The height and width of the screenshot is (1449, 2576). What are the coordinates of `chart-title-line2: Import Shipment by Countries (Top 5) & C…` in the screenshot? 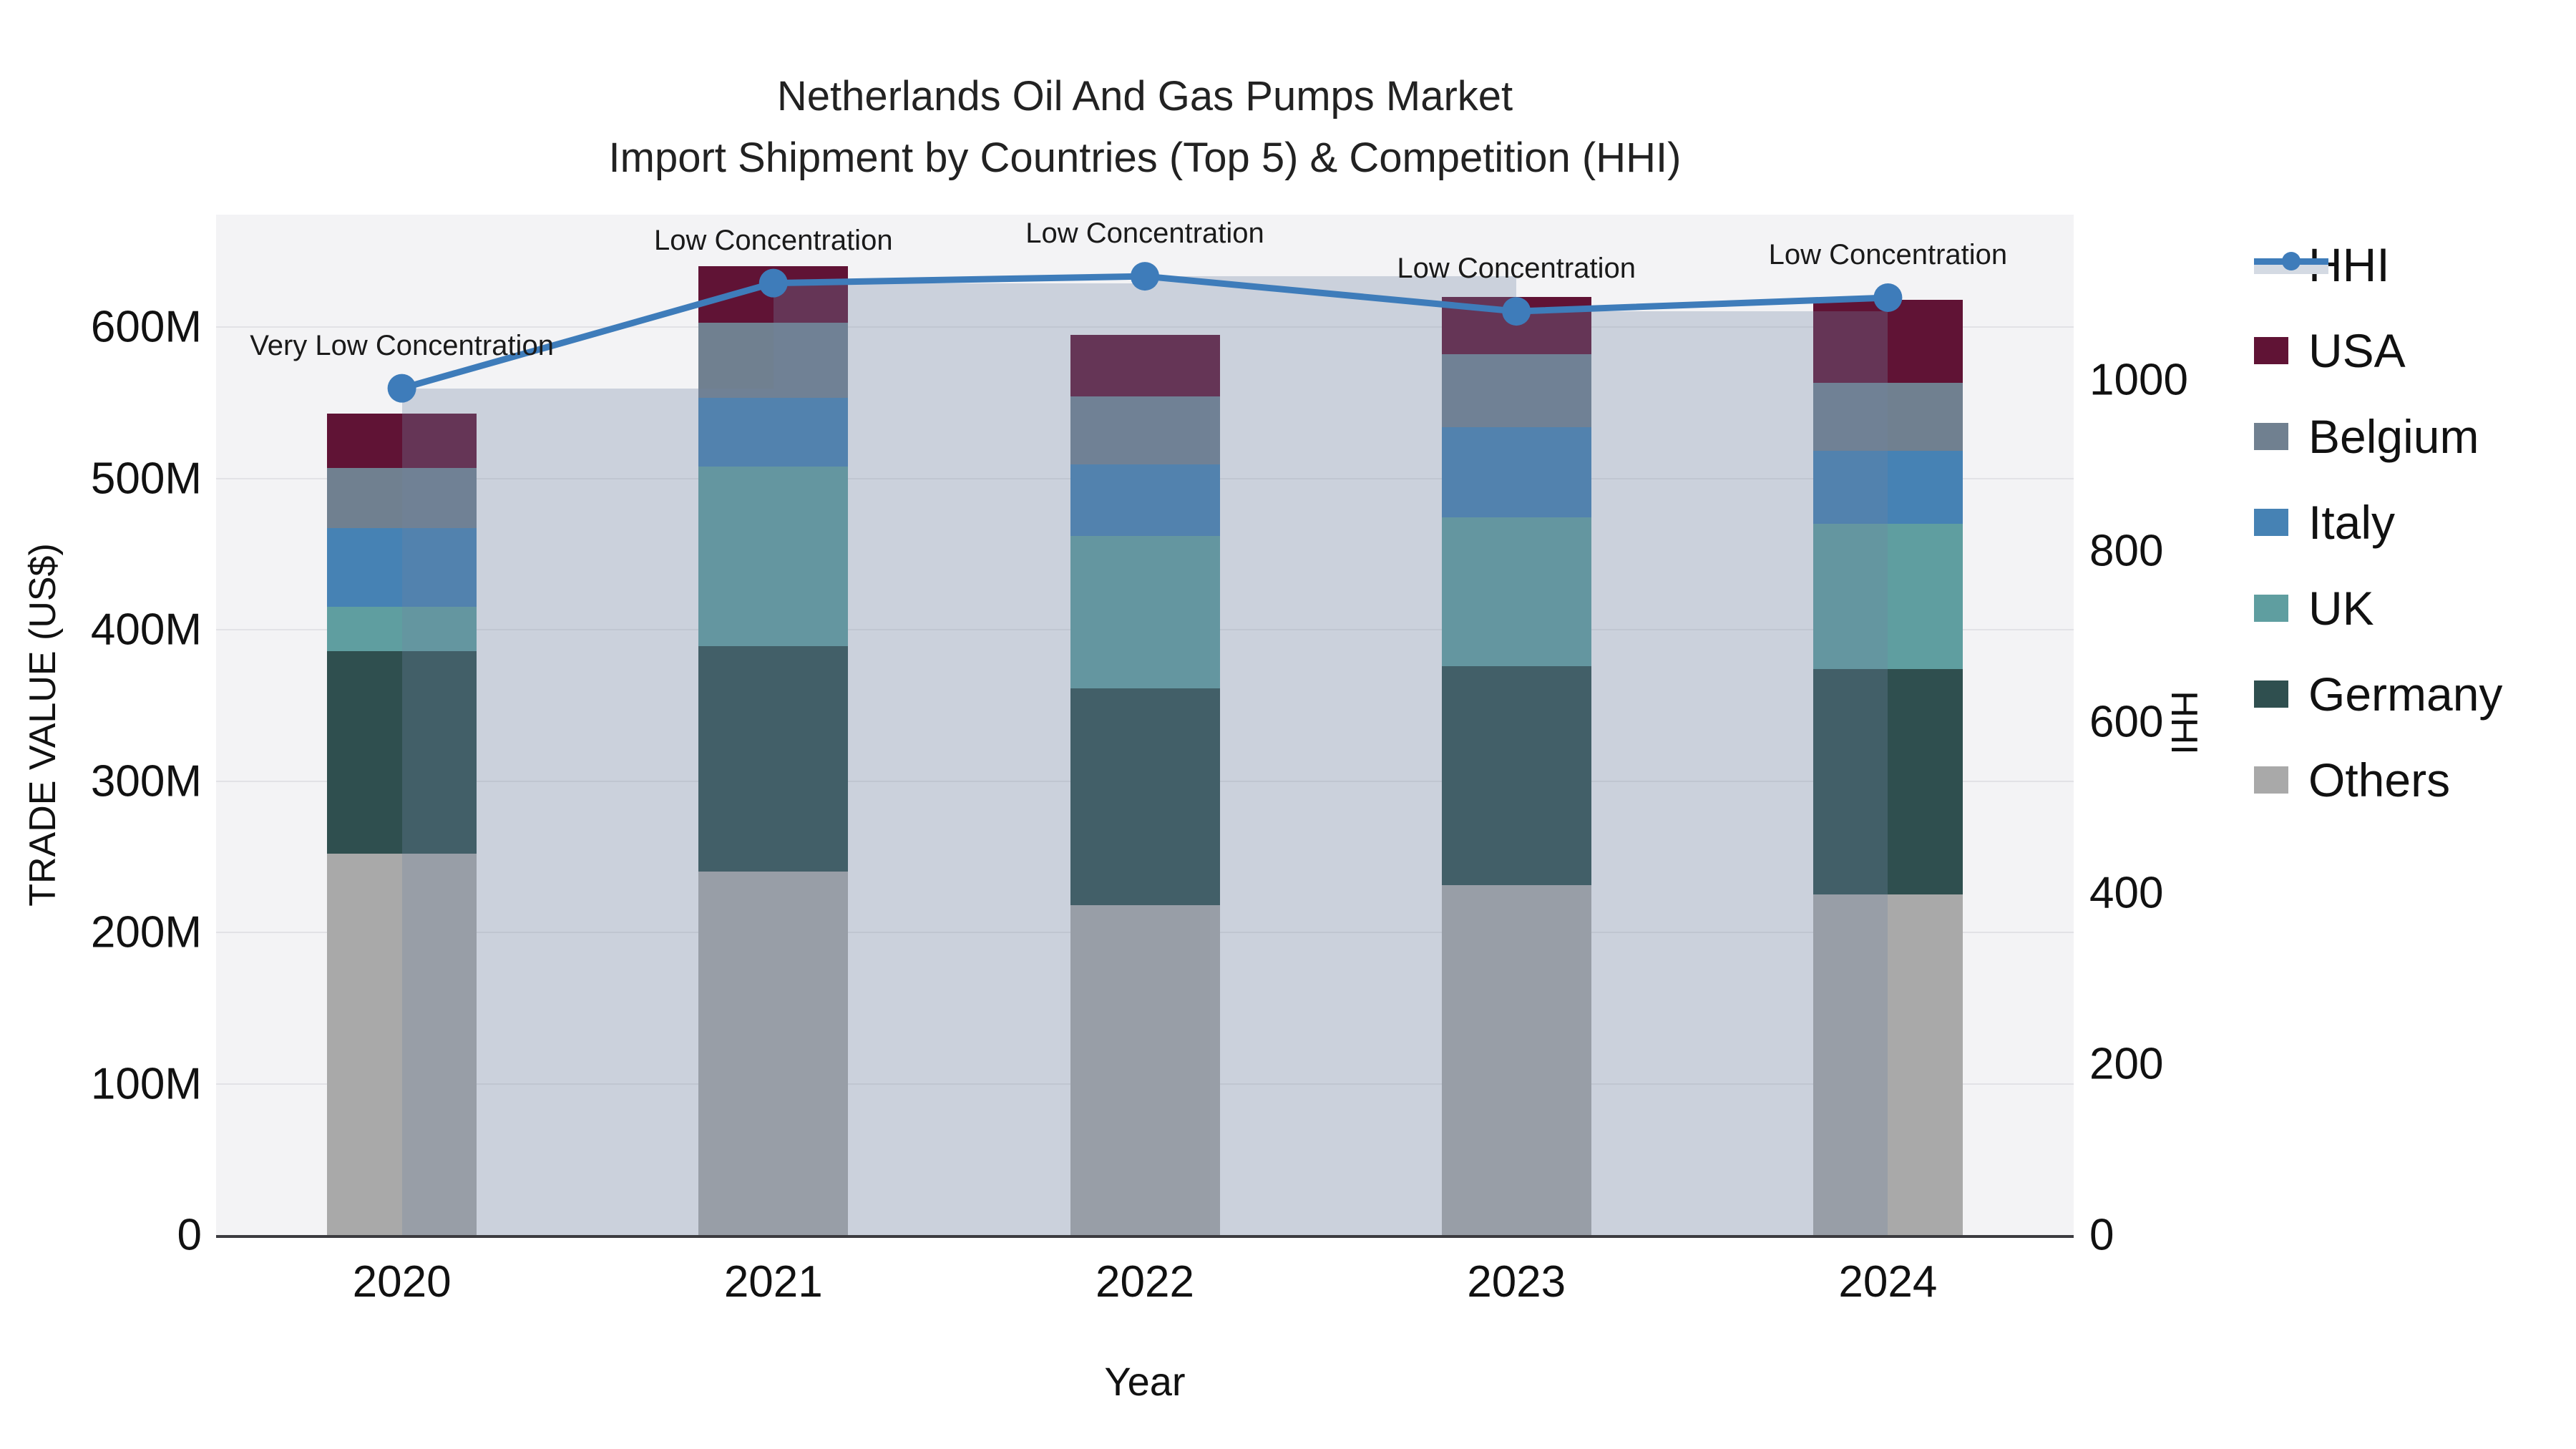 It's located at (1145, 158).